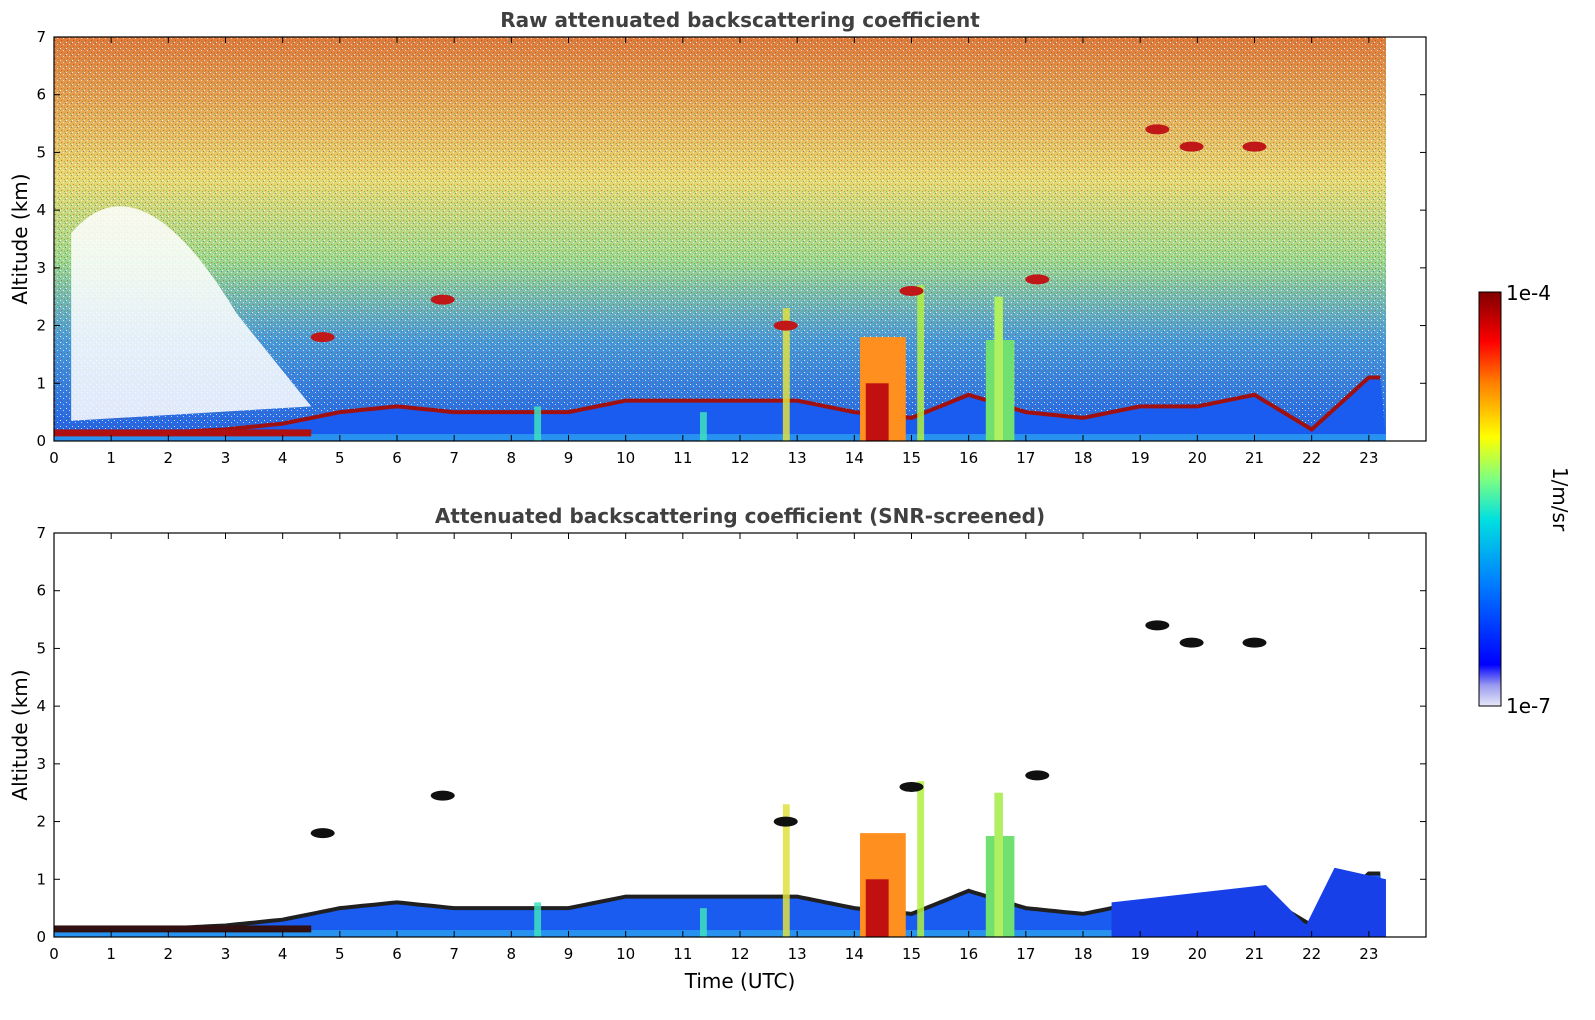  I want to click on y-tick-label: 2, so click(41, 326).